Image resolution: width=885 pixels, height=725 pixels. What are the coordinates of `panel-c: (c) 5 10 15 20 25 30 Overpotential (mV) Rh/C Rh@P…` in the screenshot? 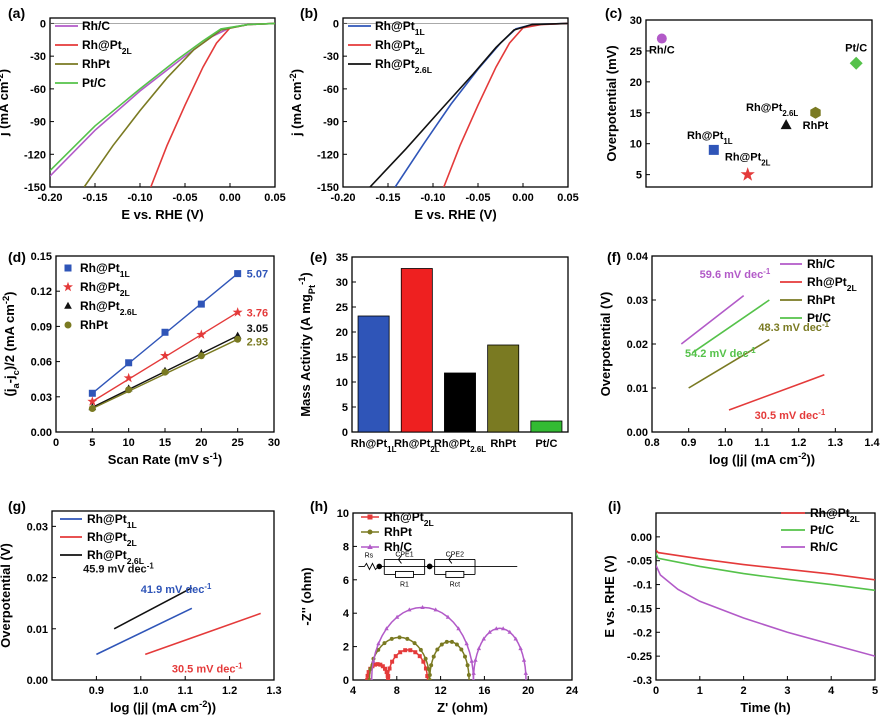 It's located at (738, 96).